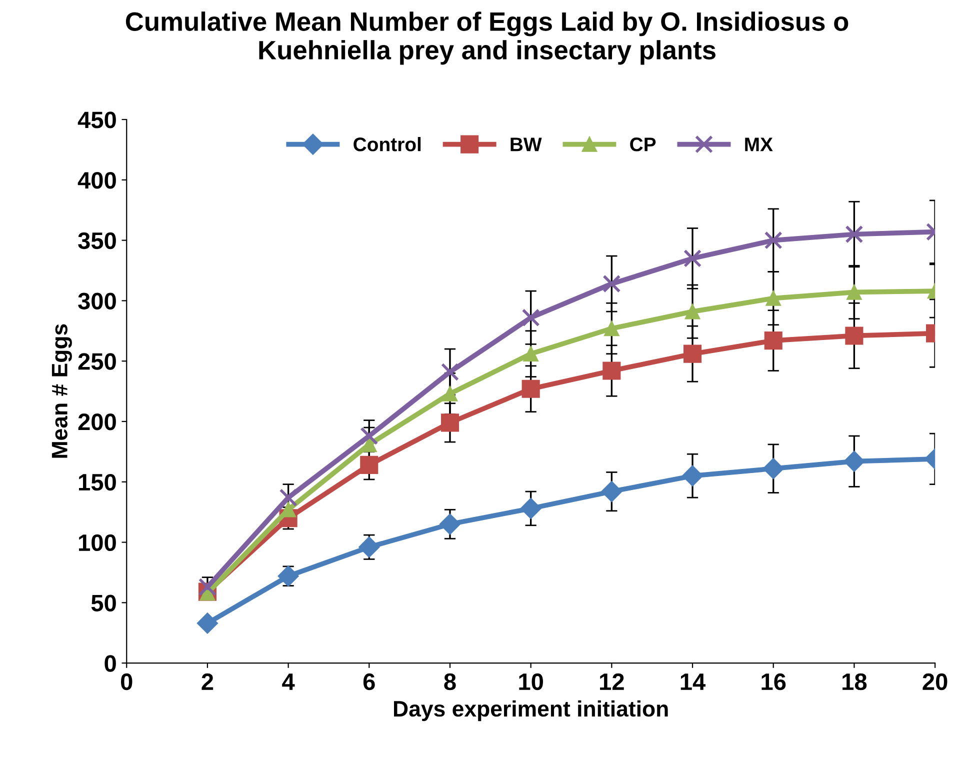  I want to click on x-tick-label: 18, so click(854, 681).